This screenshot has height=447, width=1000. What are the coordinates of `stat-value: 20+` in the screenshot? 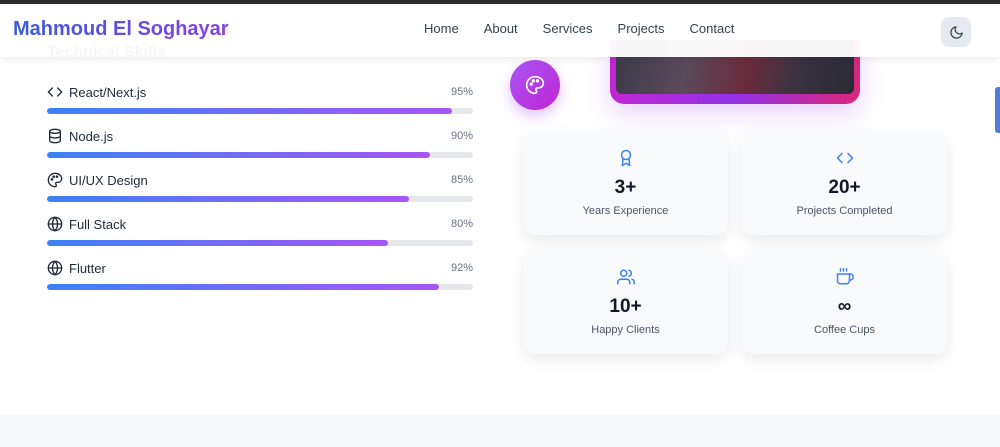 It's located at (844, 187).